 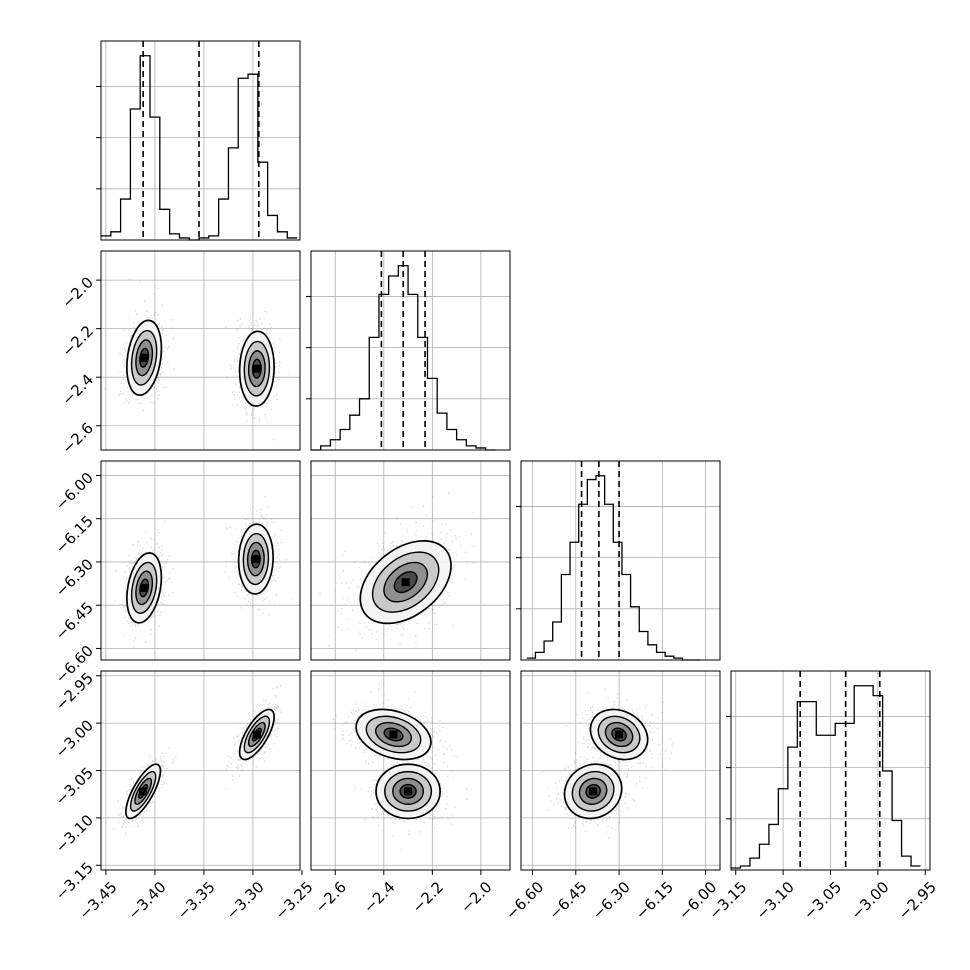 What do you see at coordinates (775, 900) in the screenshot?
I see `x-tick-label: −3.10` at bounding box center [775, 900].